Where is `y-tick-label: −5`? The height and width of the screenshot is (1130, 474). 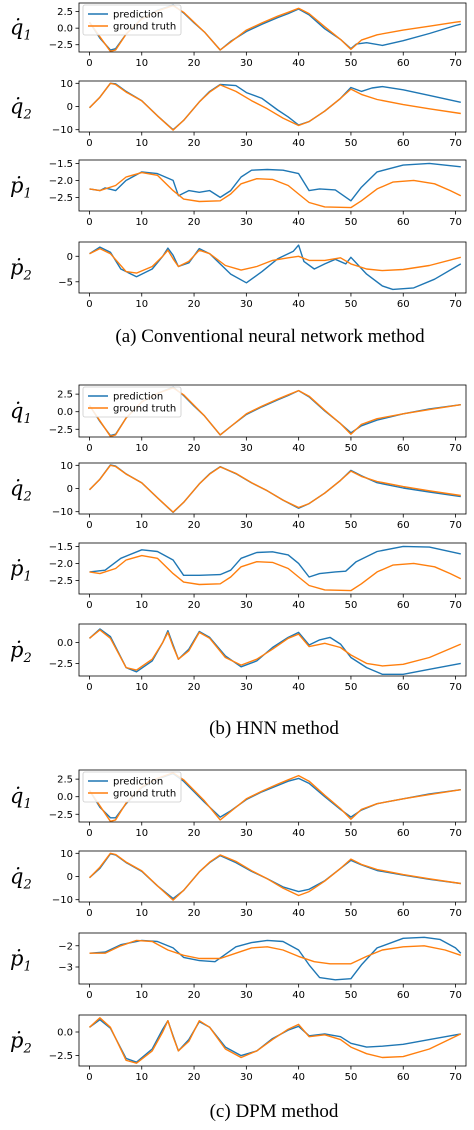
y-tick-label: −5 is located at coordinates (65, 282).